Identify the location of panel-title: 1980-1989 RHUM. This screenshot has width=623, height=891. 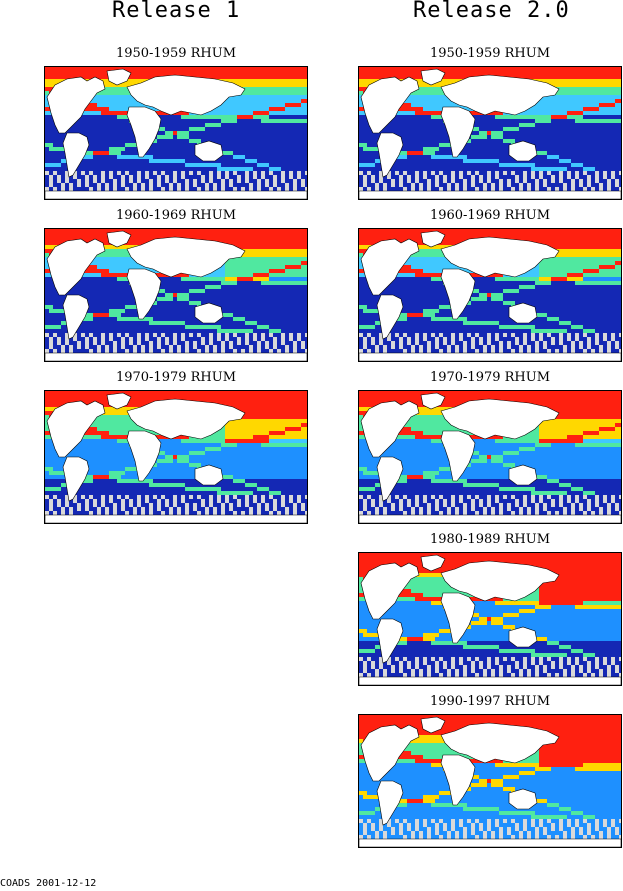
(490, 539).